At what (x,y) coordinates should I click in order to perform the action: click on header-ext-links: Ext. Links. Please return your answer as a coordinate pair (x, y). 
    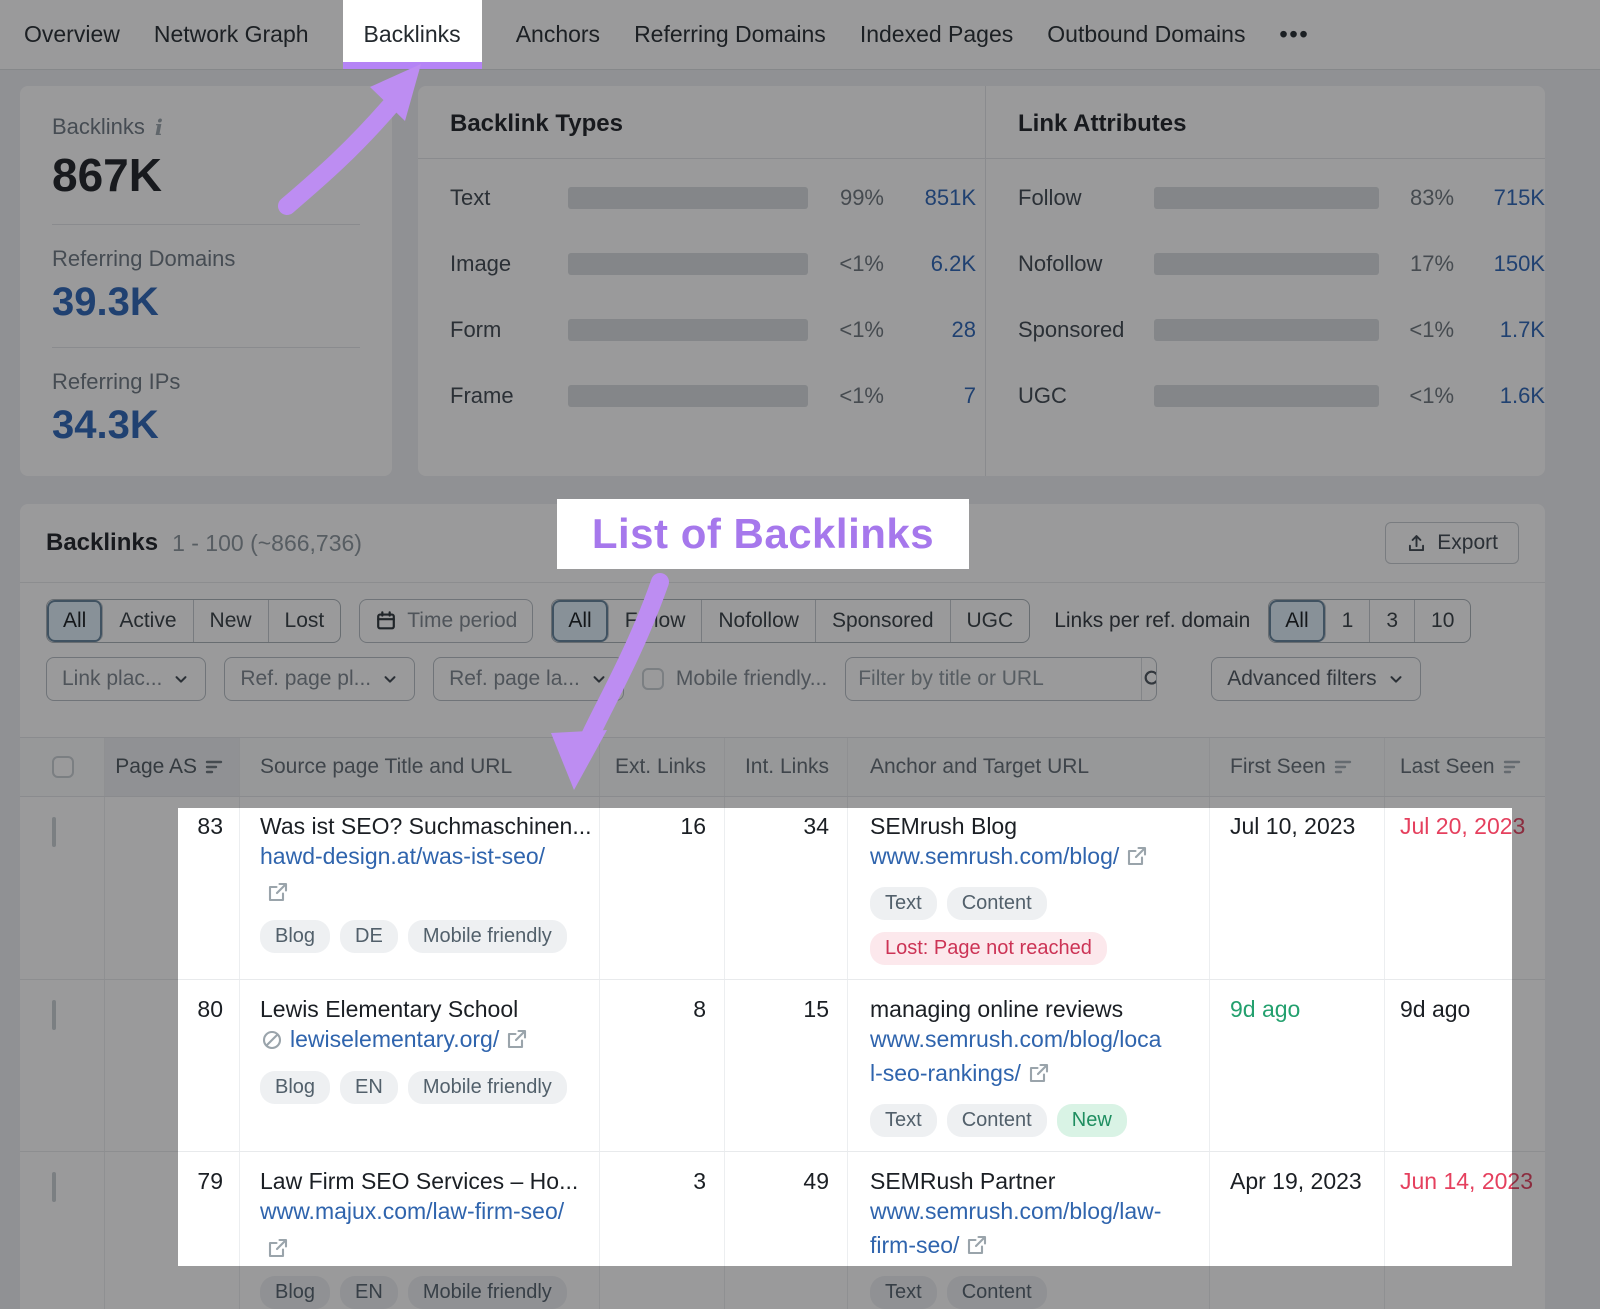
    Looking at the image, I should click on (662, 767).